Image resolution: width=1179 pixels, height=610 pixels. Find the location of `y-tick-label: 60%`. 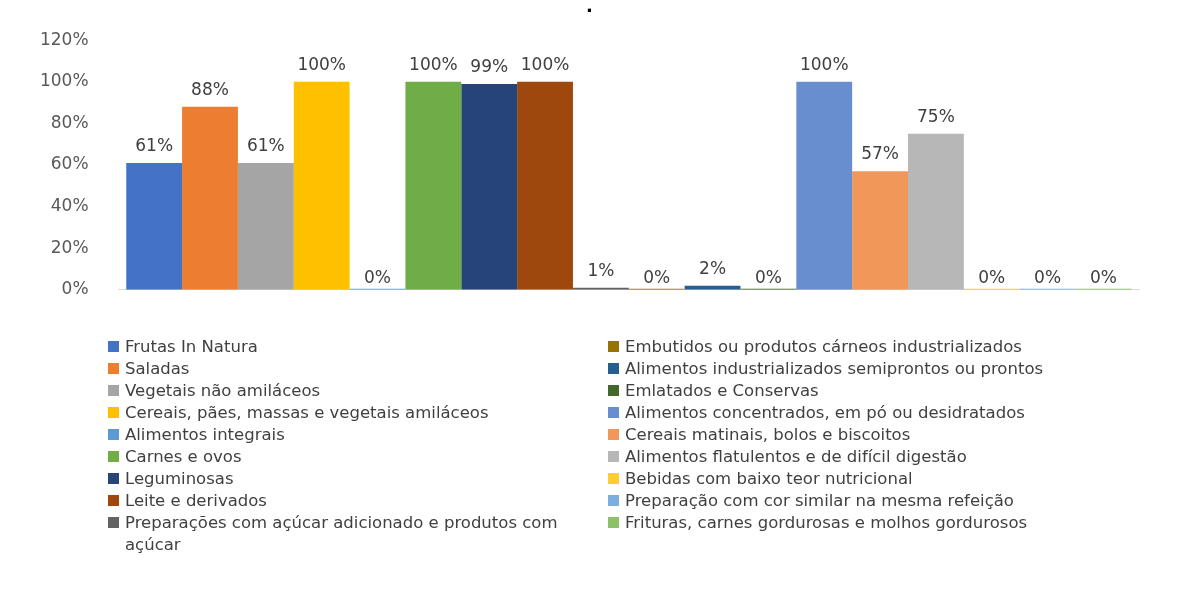

y-tick-label: 60% is located at coordinates (69, 163).